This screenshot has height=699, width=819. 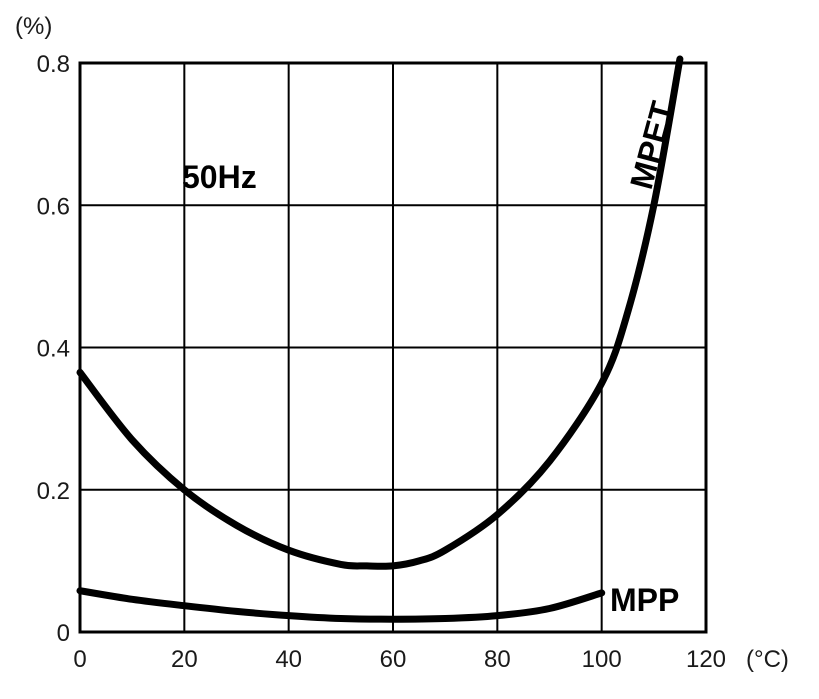 I want to click on series-line-mpp, so click(x=341, y=605).